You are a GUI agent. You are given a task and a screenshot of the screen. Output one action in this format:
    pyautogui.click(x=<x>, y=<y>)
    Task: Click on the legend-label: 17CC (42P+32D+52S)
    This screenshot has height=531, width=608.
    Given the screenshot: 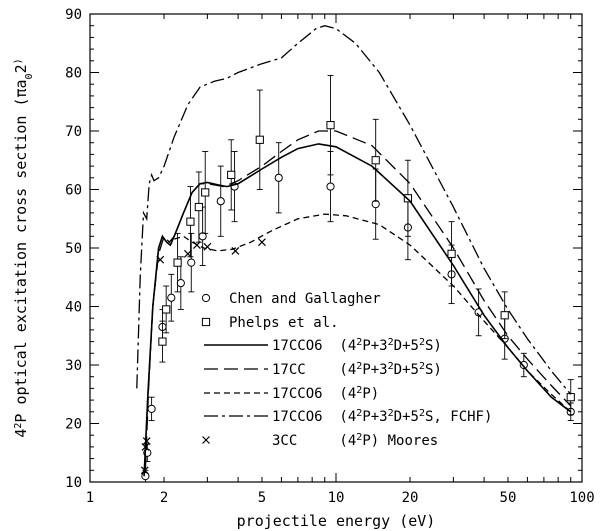 What is the action you would take?
    pyautogui.click(x=357, y=370)
    